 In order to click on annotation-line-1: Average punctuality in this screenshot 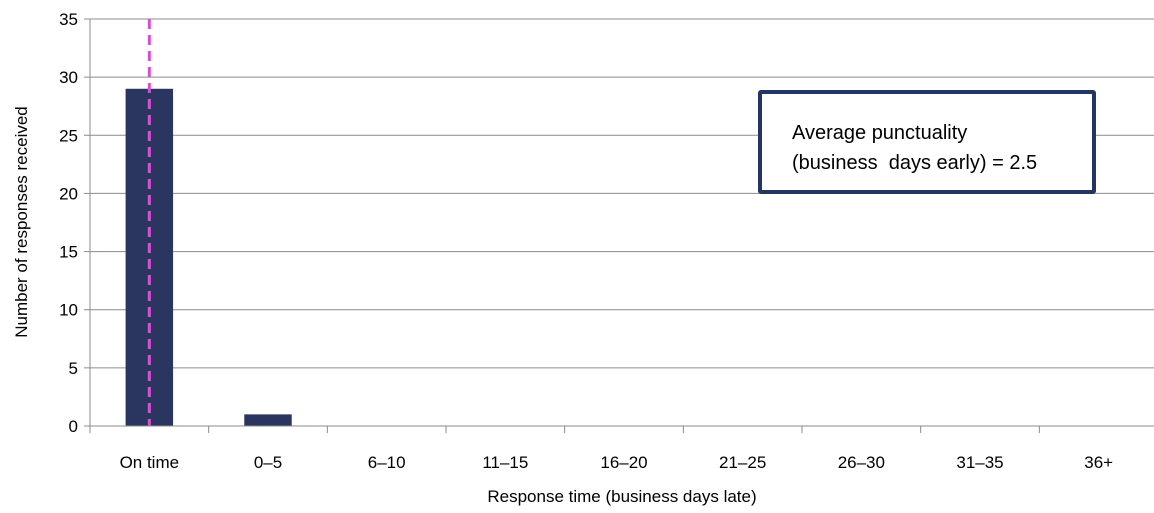, I will do `click(880, 133)`.